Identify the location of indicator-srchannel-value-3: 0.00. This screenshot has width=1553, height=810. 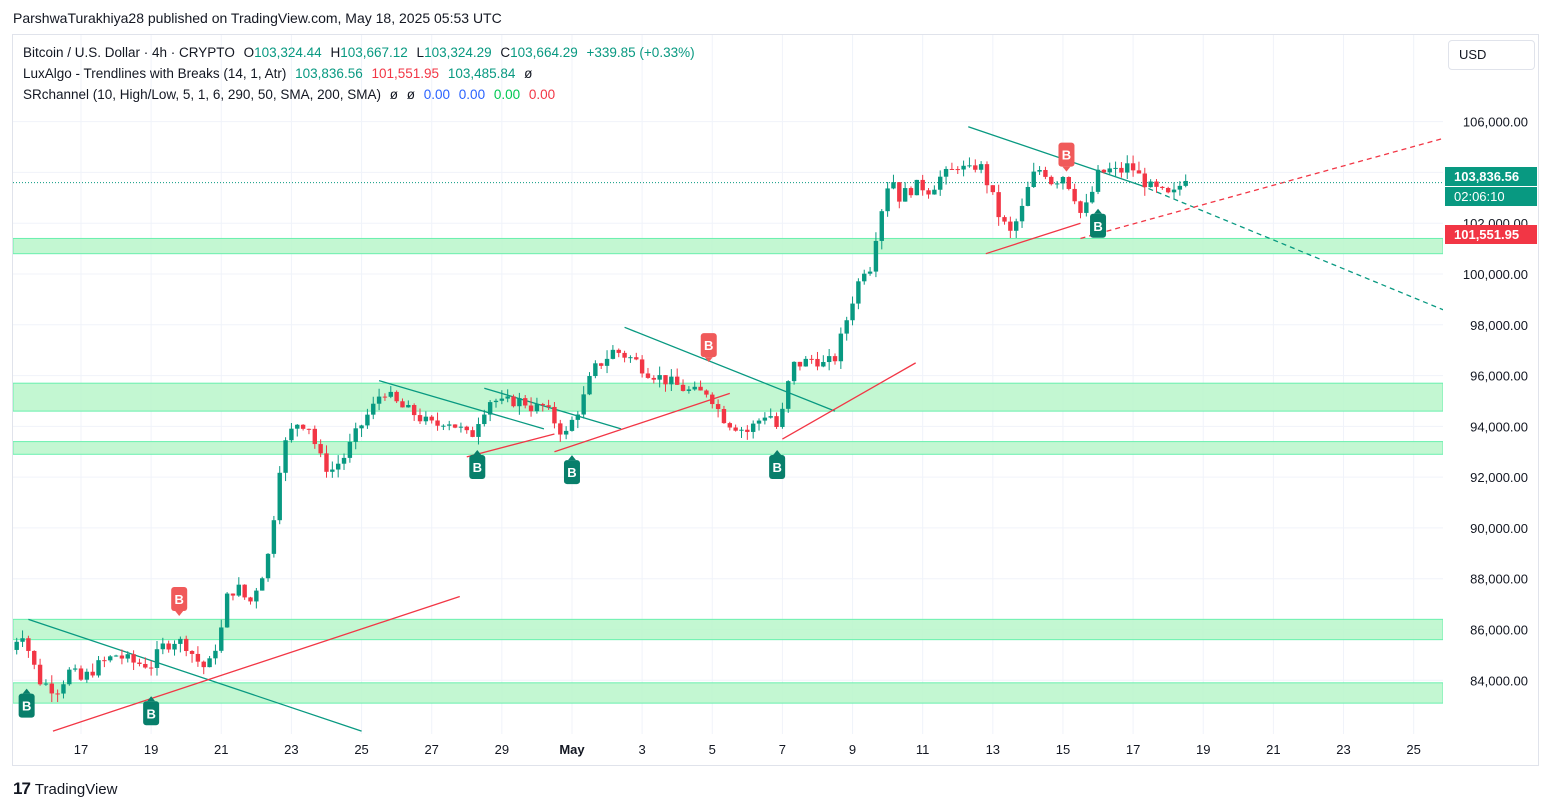
(437, 94).